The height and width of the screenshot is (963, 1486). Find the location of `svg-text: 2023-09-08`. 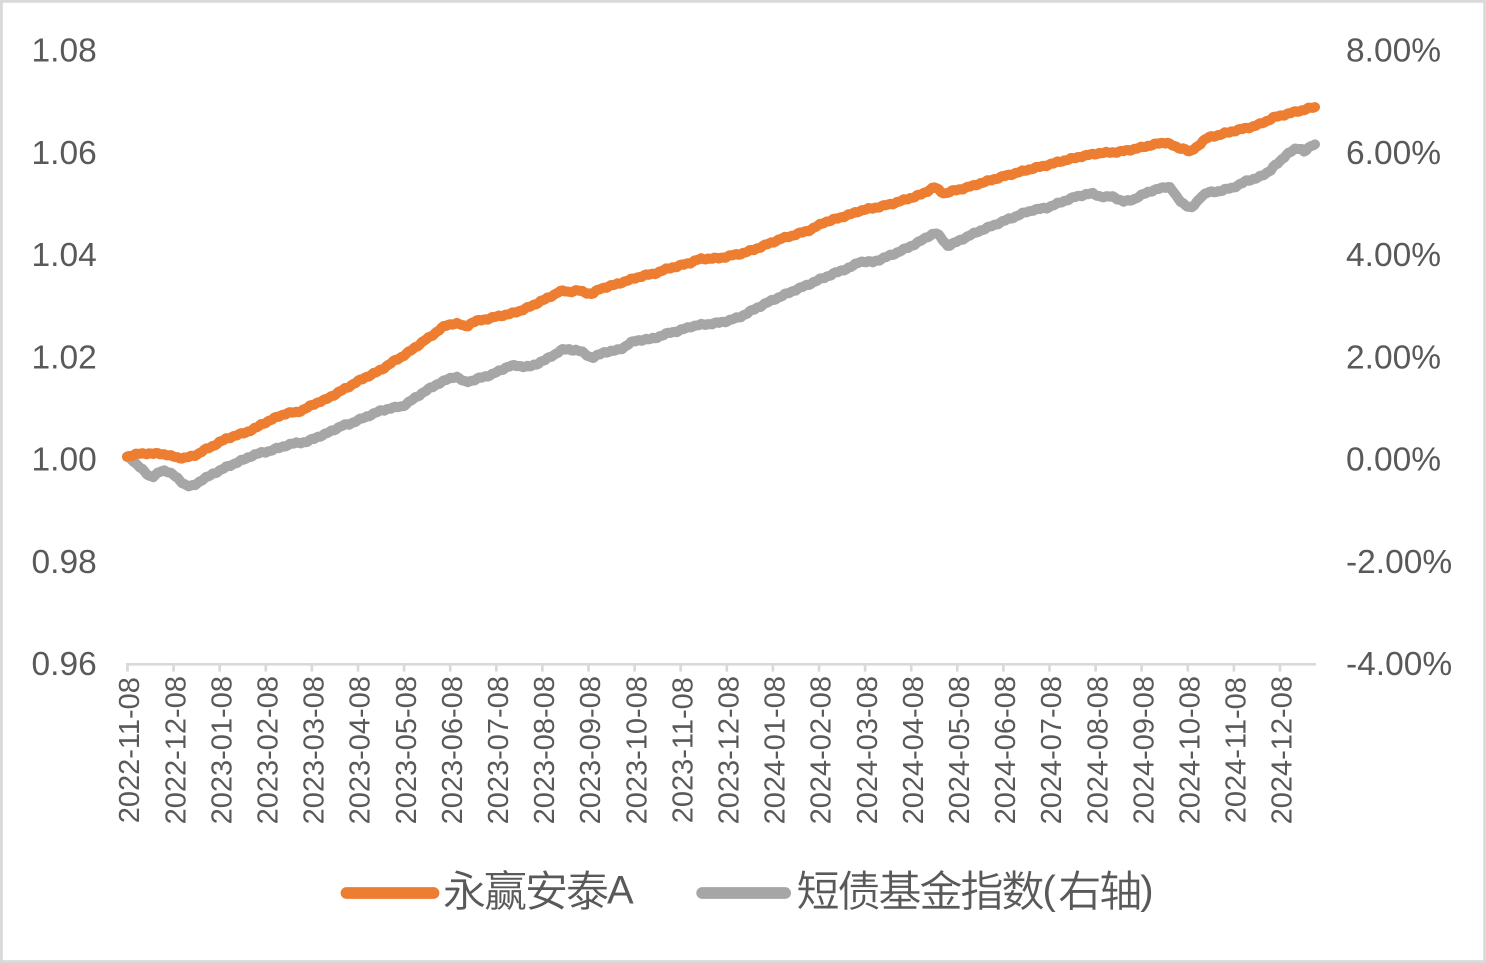

svg-text: 2023-09-08 is located at coordinates (591, 750).